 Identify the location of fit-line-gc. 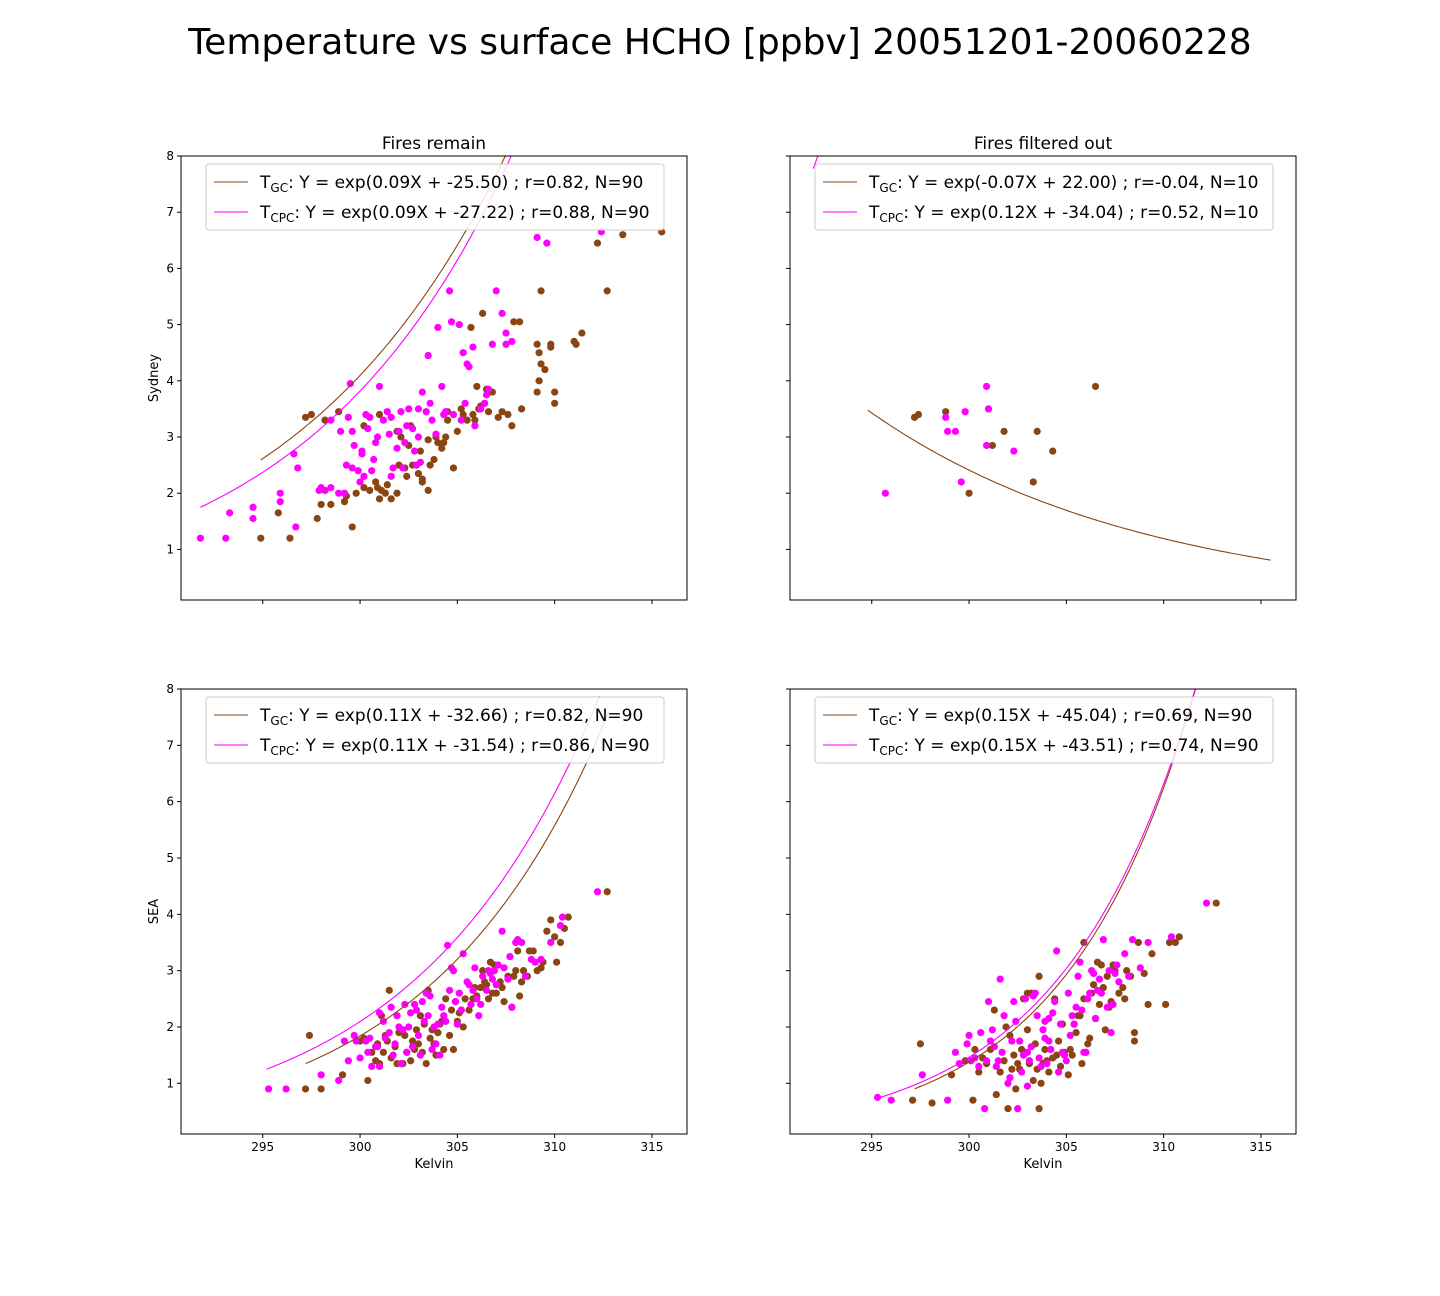
(1069, 485).